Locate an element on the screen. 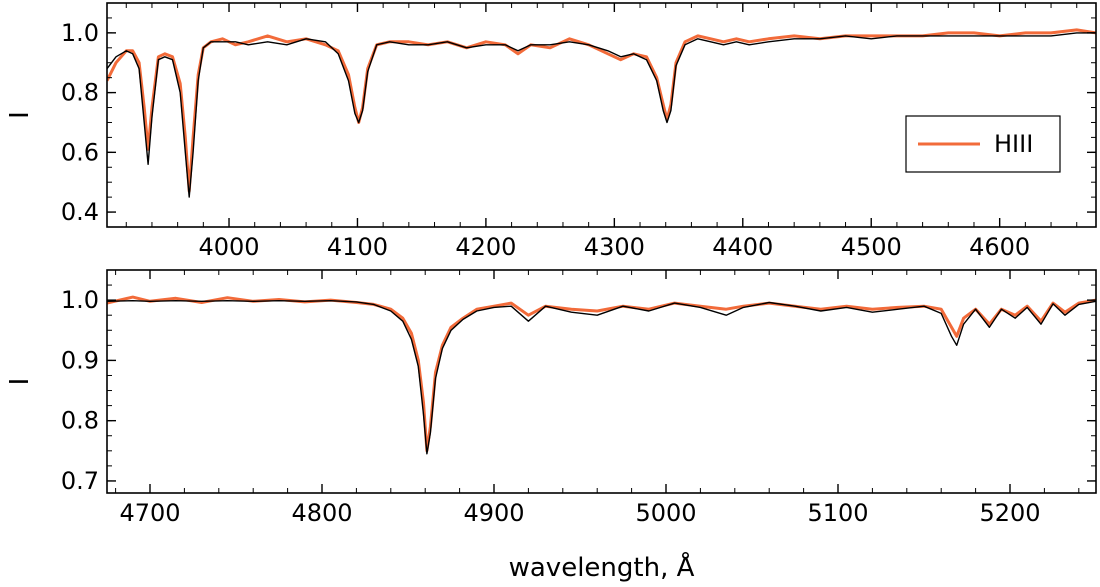  x-tick-label: 4000 is located at coordinates (228, 247).